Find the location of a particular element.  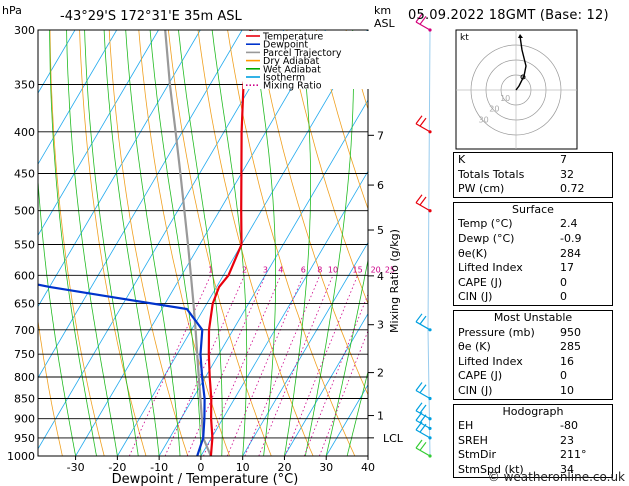

pressure-tick-label: 950 is located at coordinates (24, 438).